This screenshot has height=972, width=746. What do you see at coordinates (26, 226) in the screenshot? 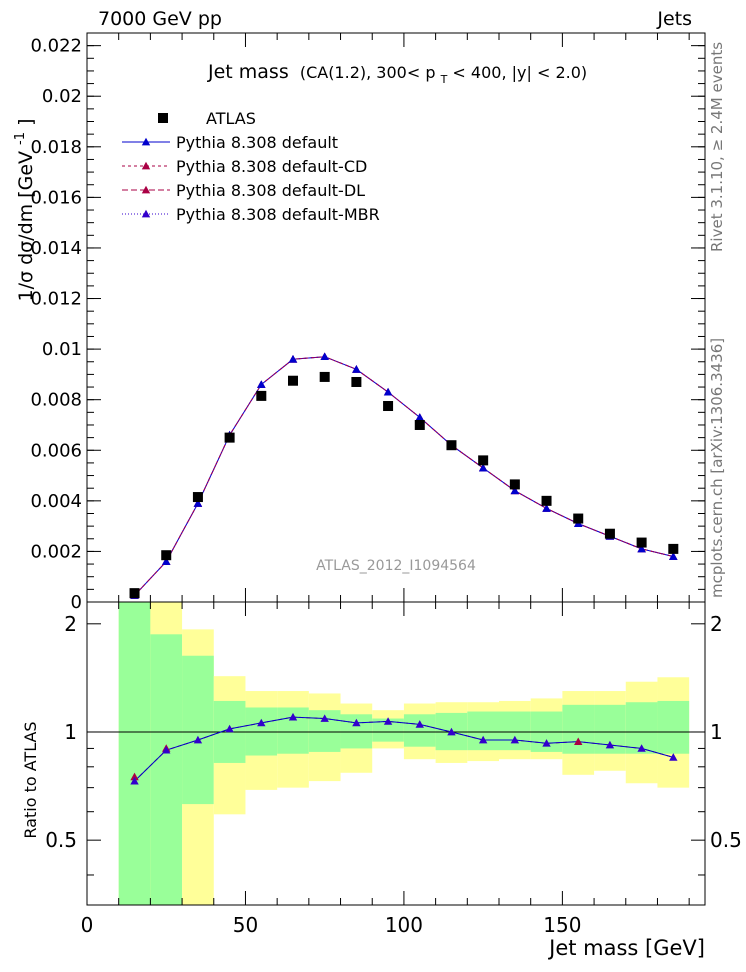
I see `y-axis-label-main: 1/σ dσ/dm [GeV` at bounding box center [26, 226].